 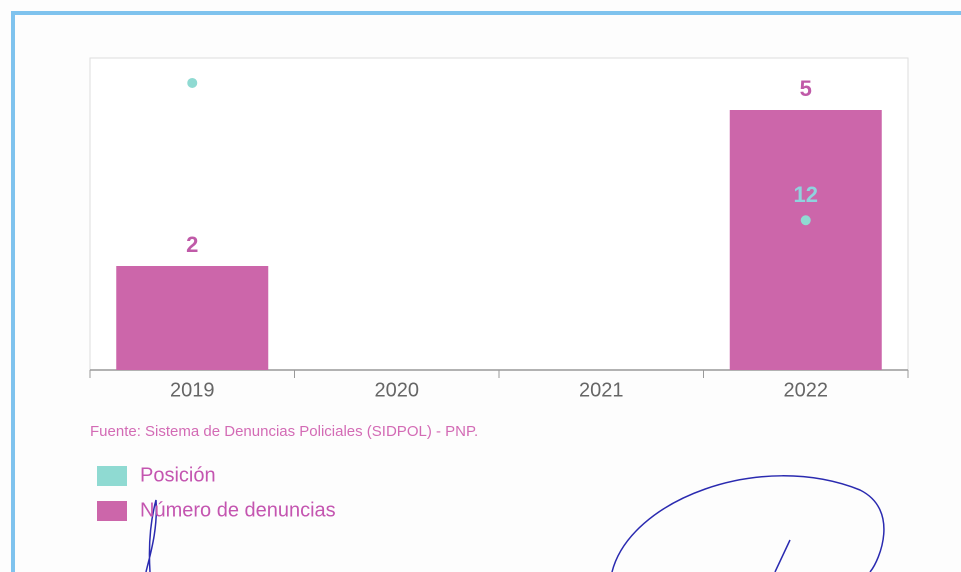 I want to click on legend-label: Posición, so click(x=178, y=475).